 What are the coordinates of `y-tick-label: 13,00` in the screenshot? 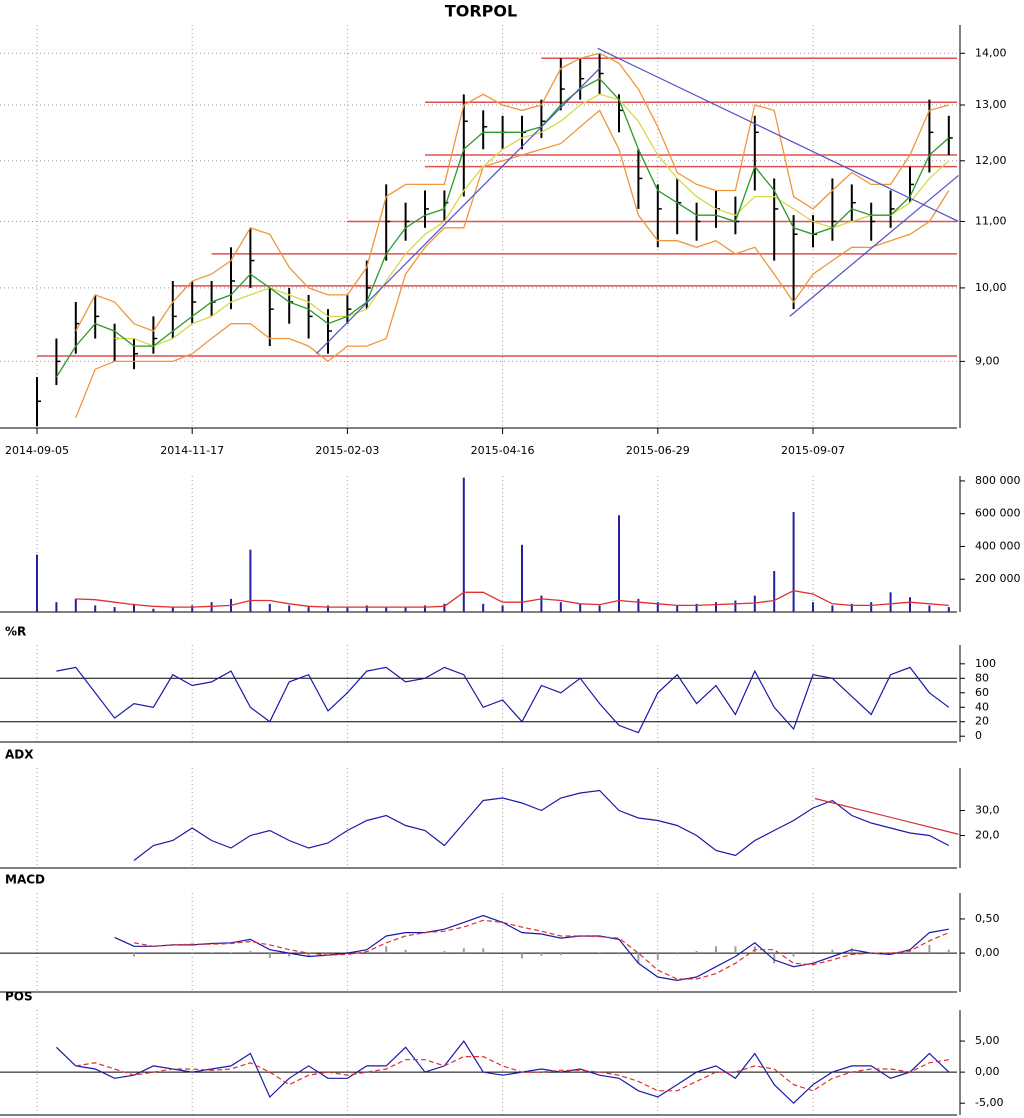 It's located at (991, 104).